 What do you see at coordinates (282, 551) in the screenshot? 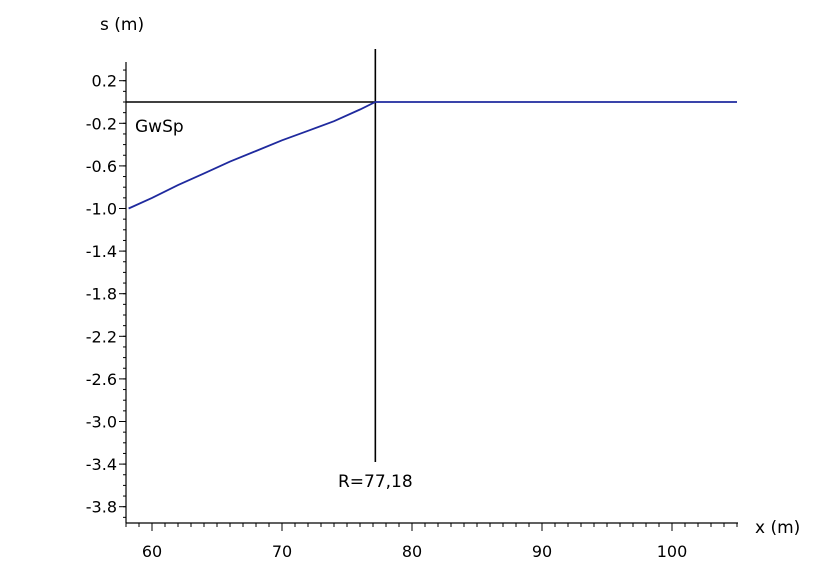
I see `x-tick-label: 70` at bounding box center [282, 551].